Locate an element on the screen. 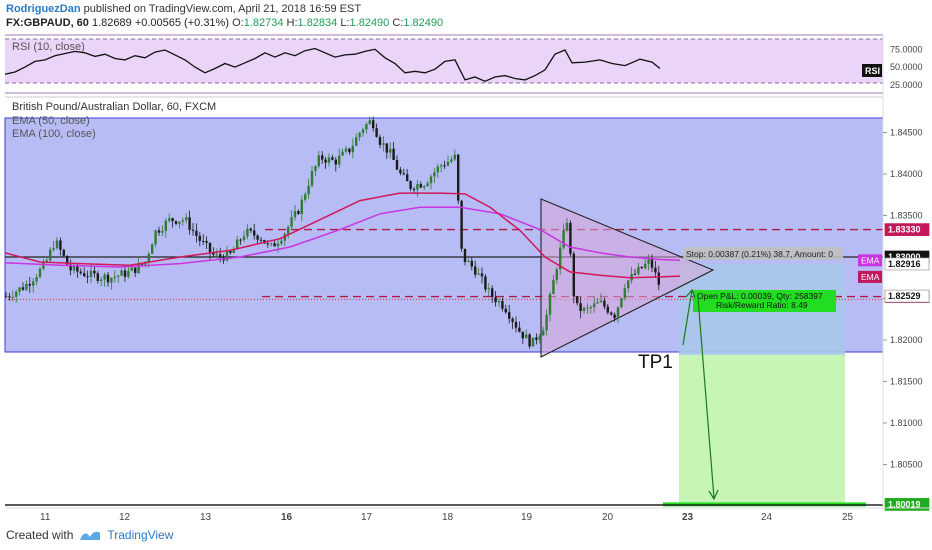  forecast-arrow-up is located at coordinates (687, 317).